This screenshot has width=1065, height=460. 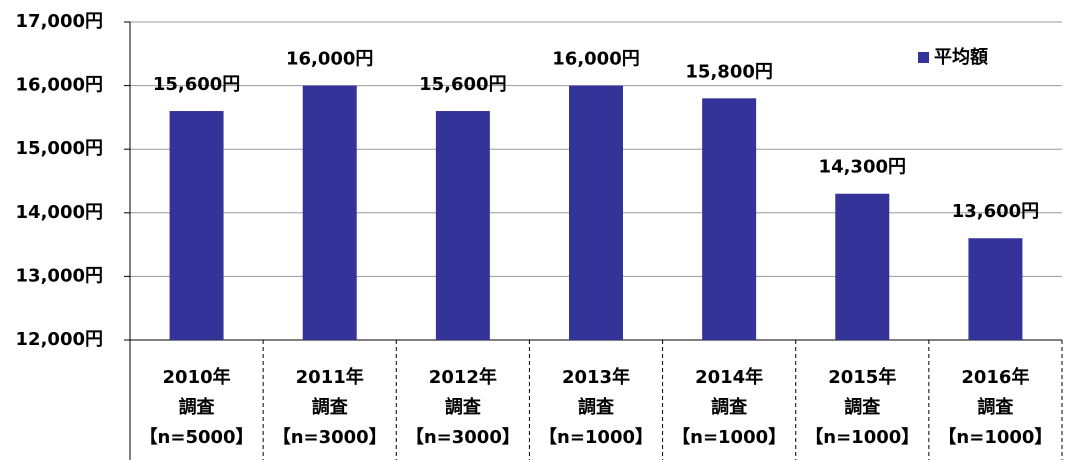 I want to click on x-tick-label: 2015年調査【n=1000】, so click(x=862, y=407).